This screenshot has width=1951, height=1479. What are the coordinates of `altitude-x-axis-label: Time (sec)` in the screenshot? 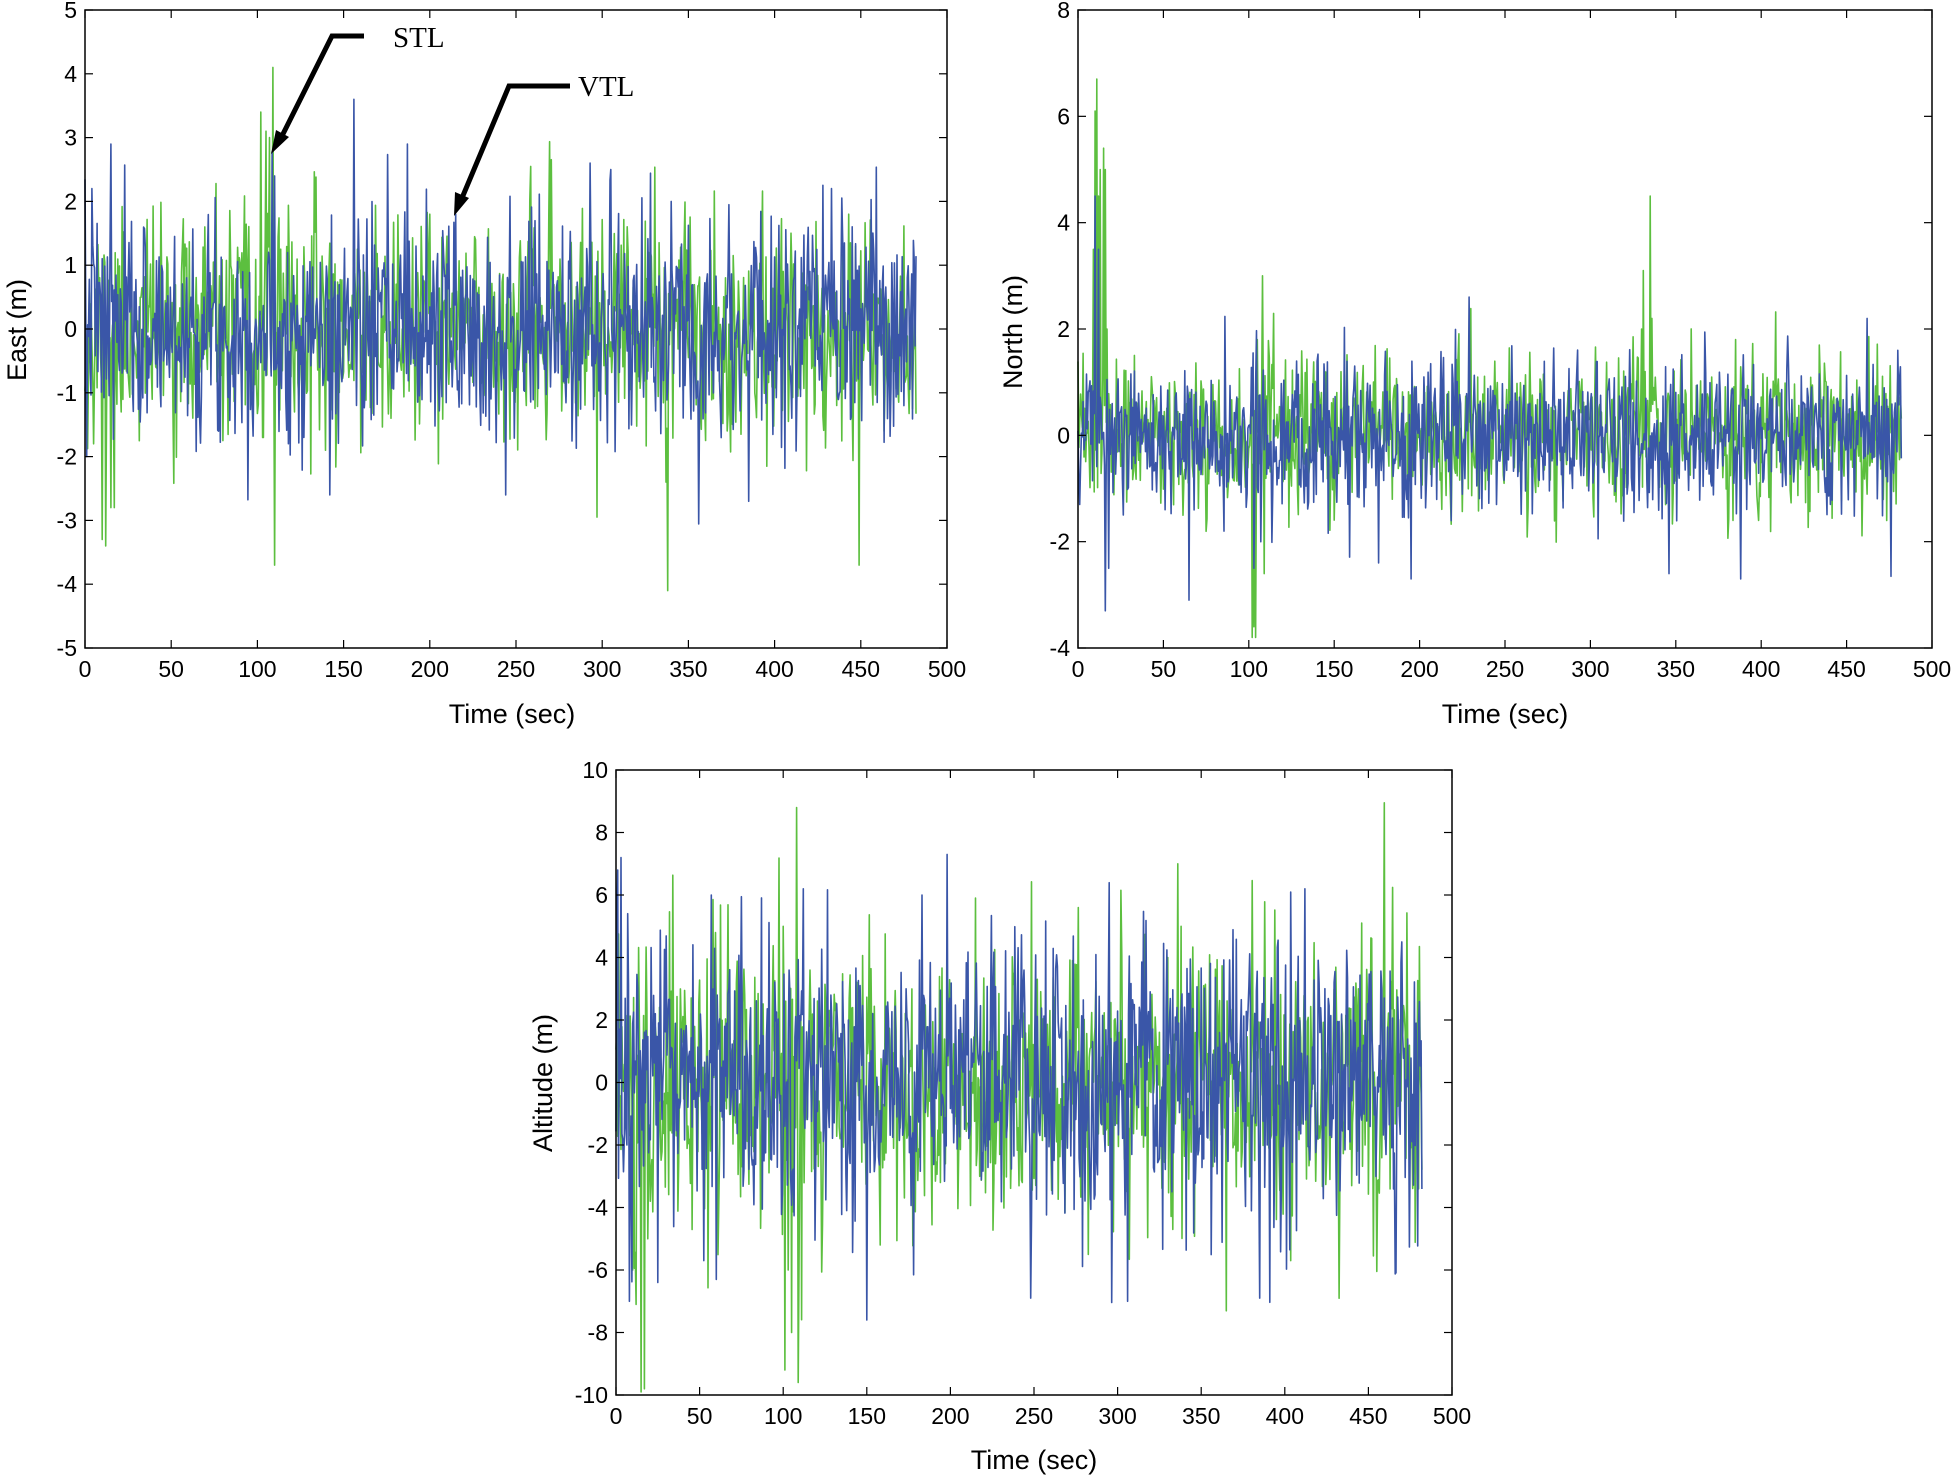 It's located at (1034, 1460).